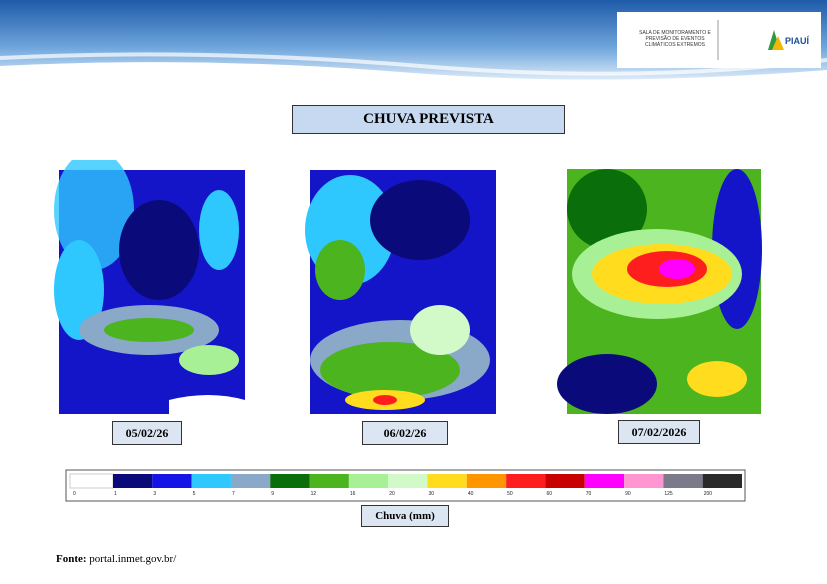 The height and width of the screenshot is (584, 827). I want to click on legend-tick: 5, so click(194, 494).